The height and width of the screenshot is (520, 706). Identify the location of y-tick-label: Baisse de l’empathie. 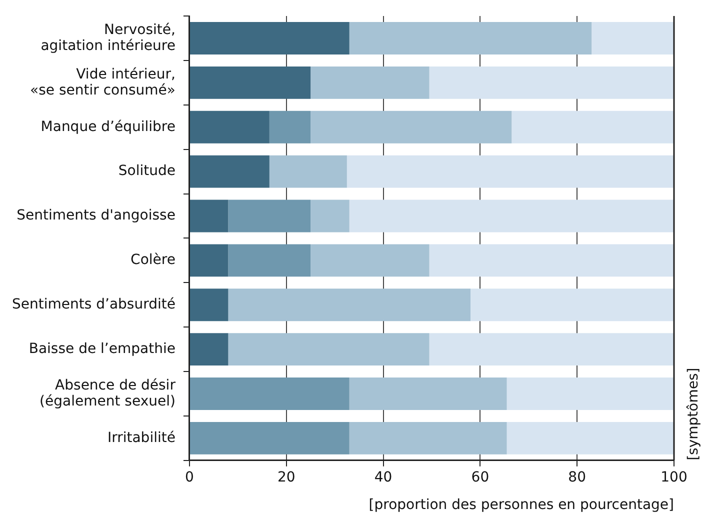
(102, 348).